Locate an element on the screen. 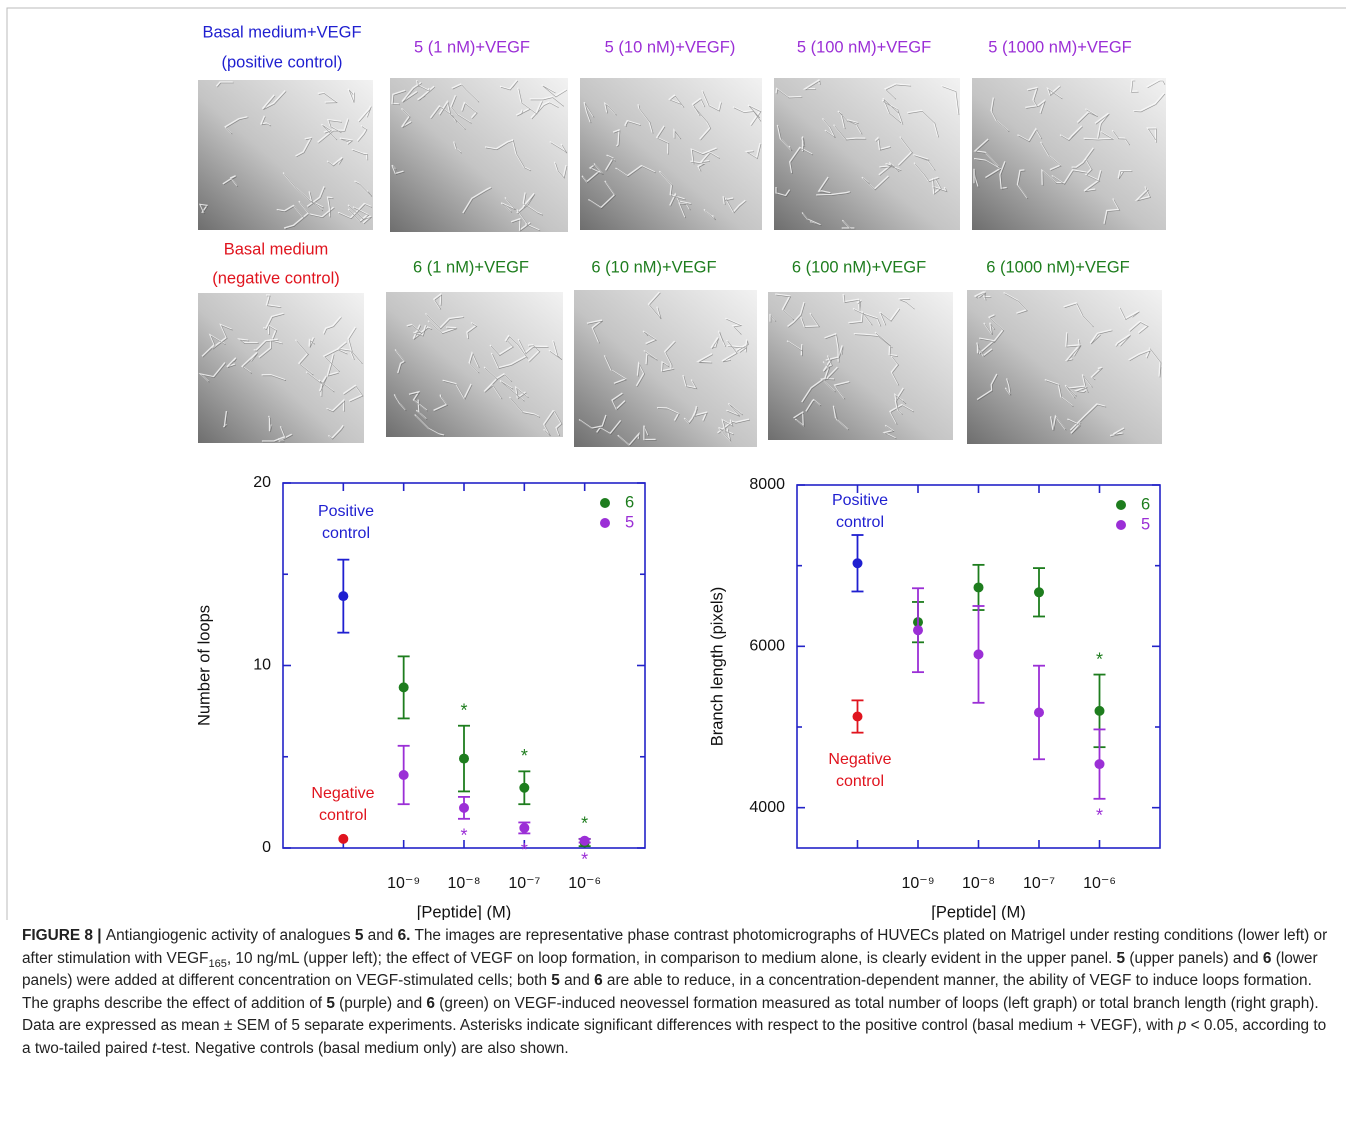 Image resolution: width=1346 pixels, height=1139 pixels. x-tick-label: 10⁻⁸ is located at coordinates (464, 883).